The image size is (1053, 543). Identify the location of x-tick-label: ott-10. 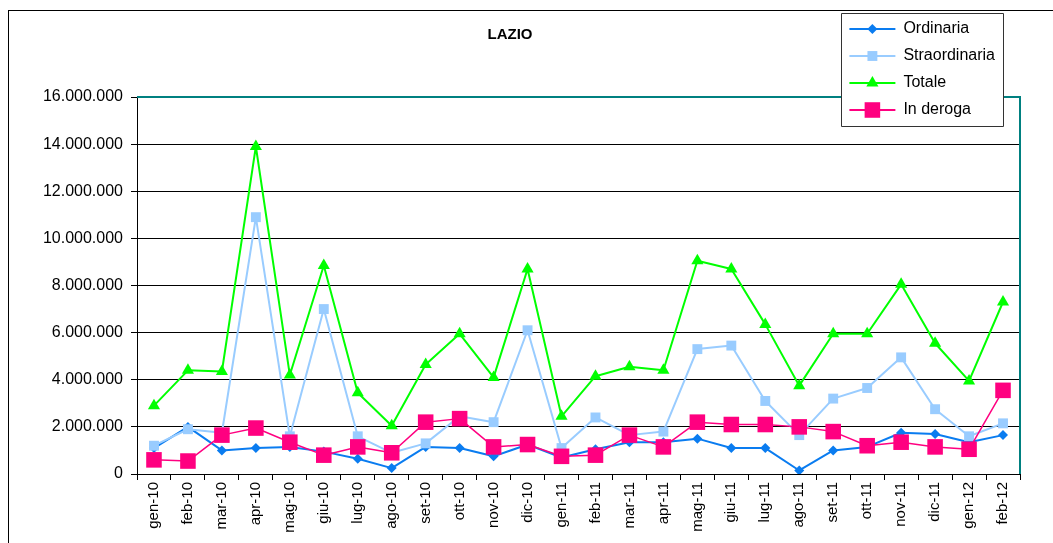
(458, 501).